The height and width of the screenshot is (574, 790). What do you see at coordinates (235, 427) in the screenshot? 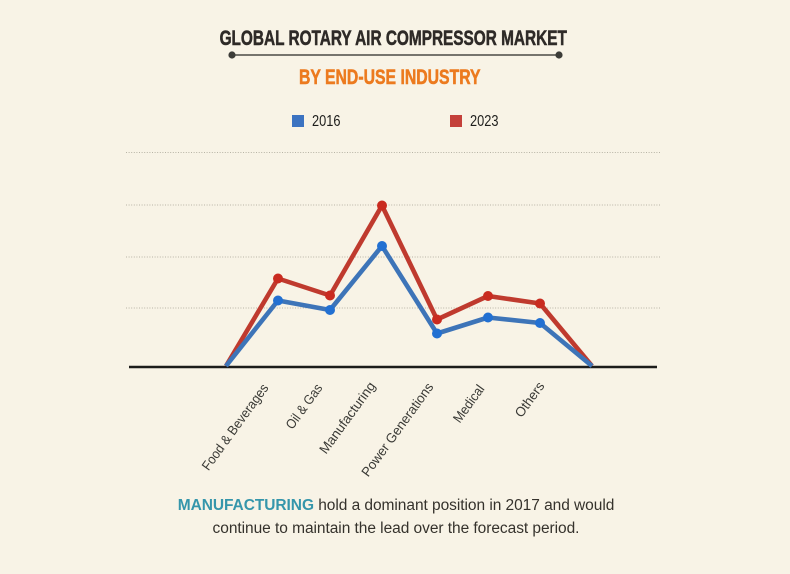
I see `svg-text: Food & Beverages` at bounding box center [235, 427].